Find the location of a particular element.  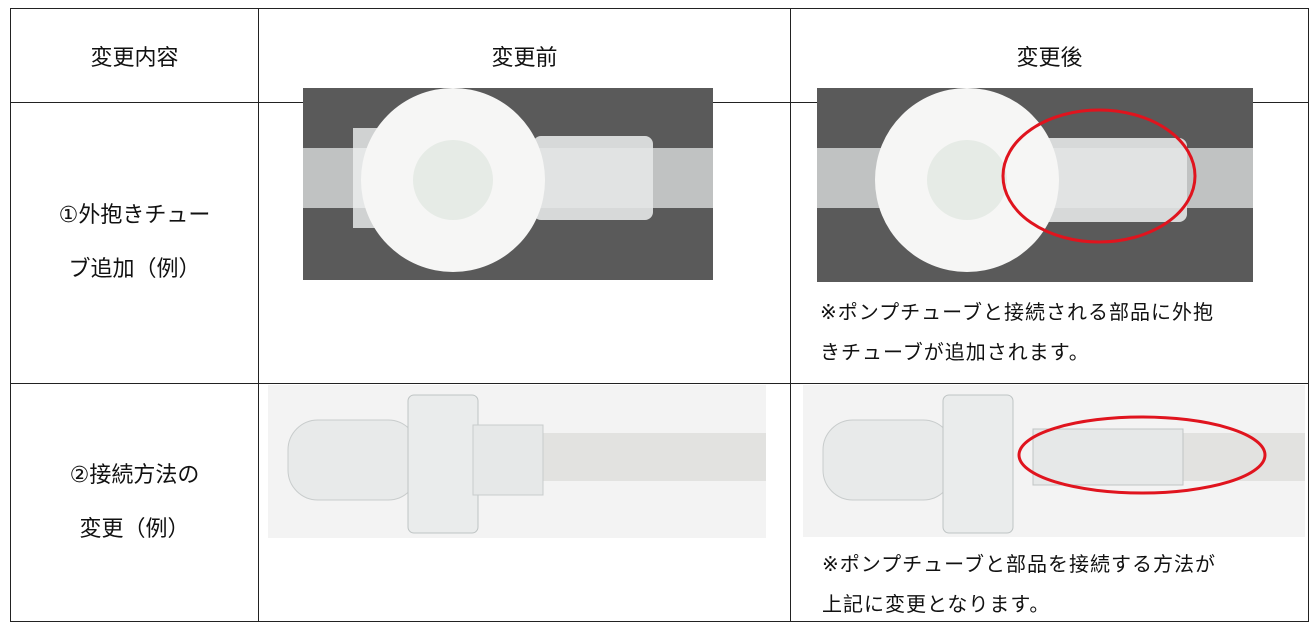

caption-line: ※ポンプチューブと部品を接続する方法が is located at coordinates (1019, 564).